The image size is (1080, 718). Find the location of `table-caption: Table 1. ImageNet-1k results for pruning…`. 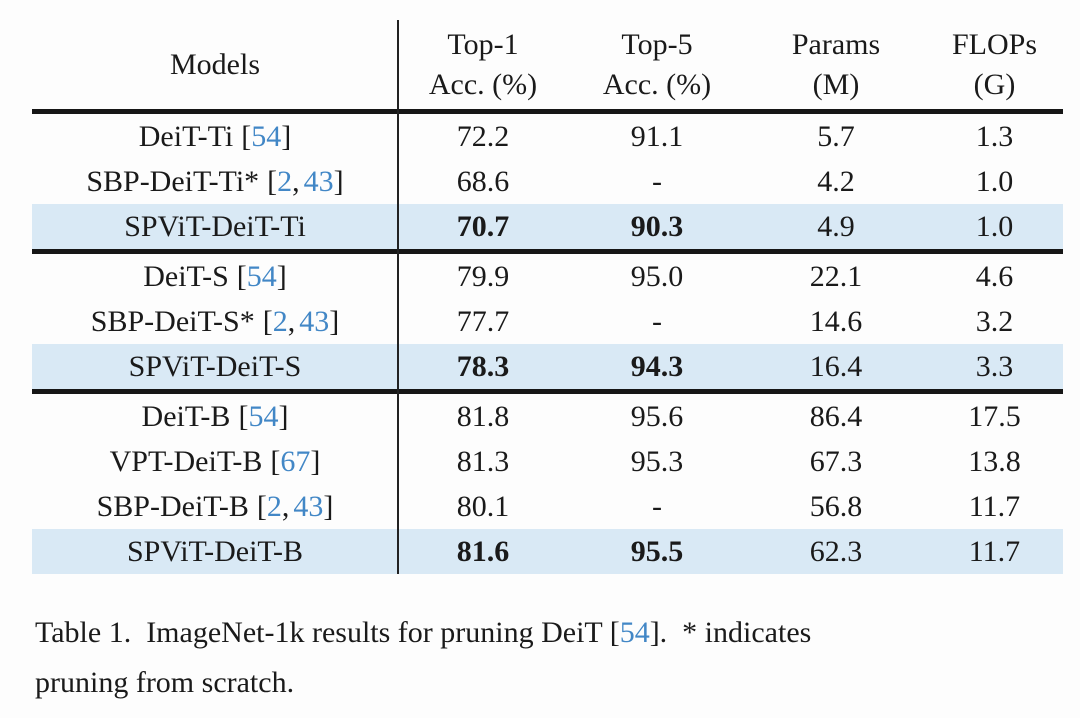

table-caption: Table 1. ImageNet-1k results for pruning… is located at coordinates (542, 658).